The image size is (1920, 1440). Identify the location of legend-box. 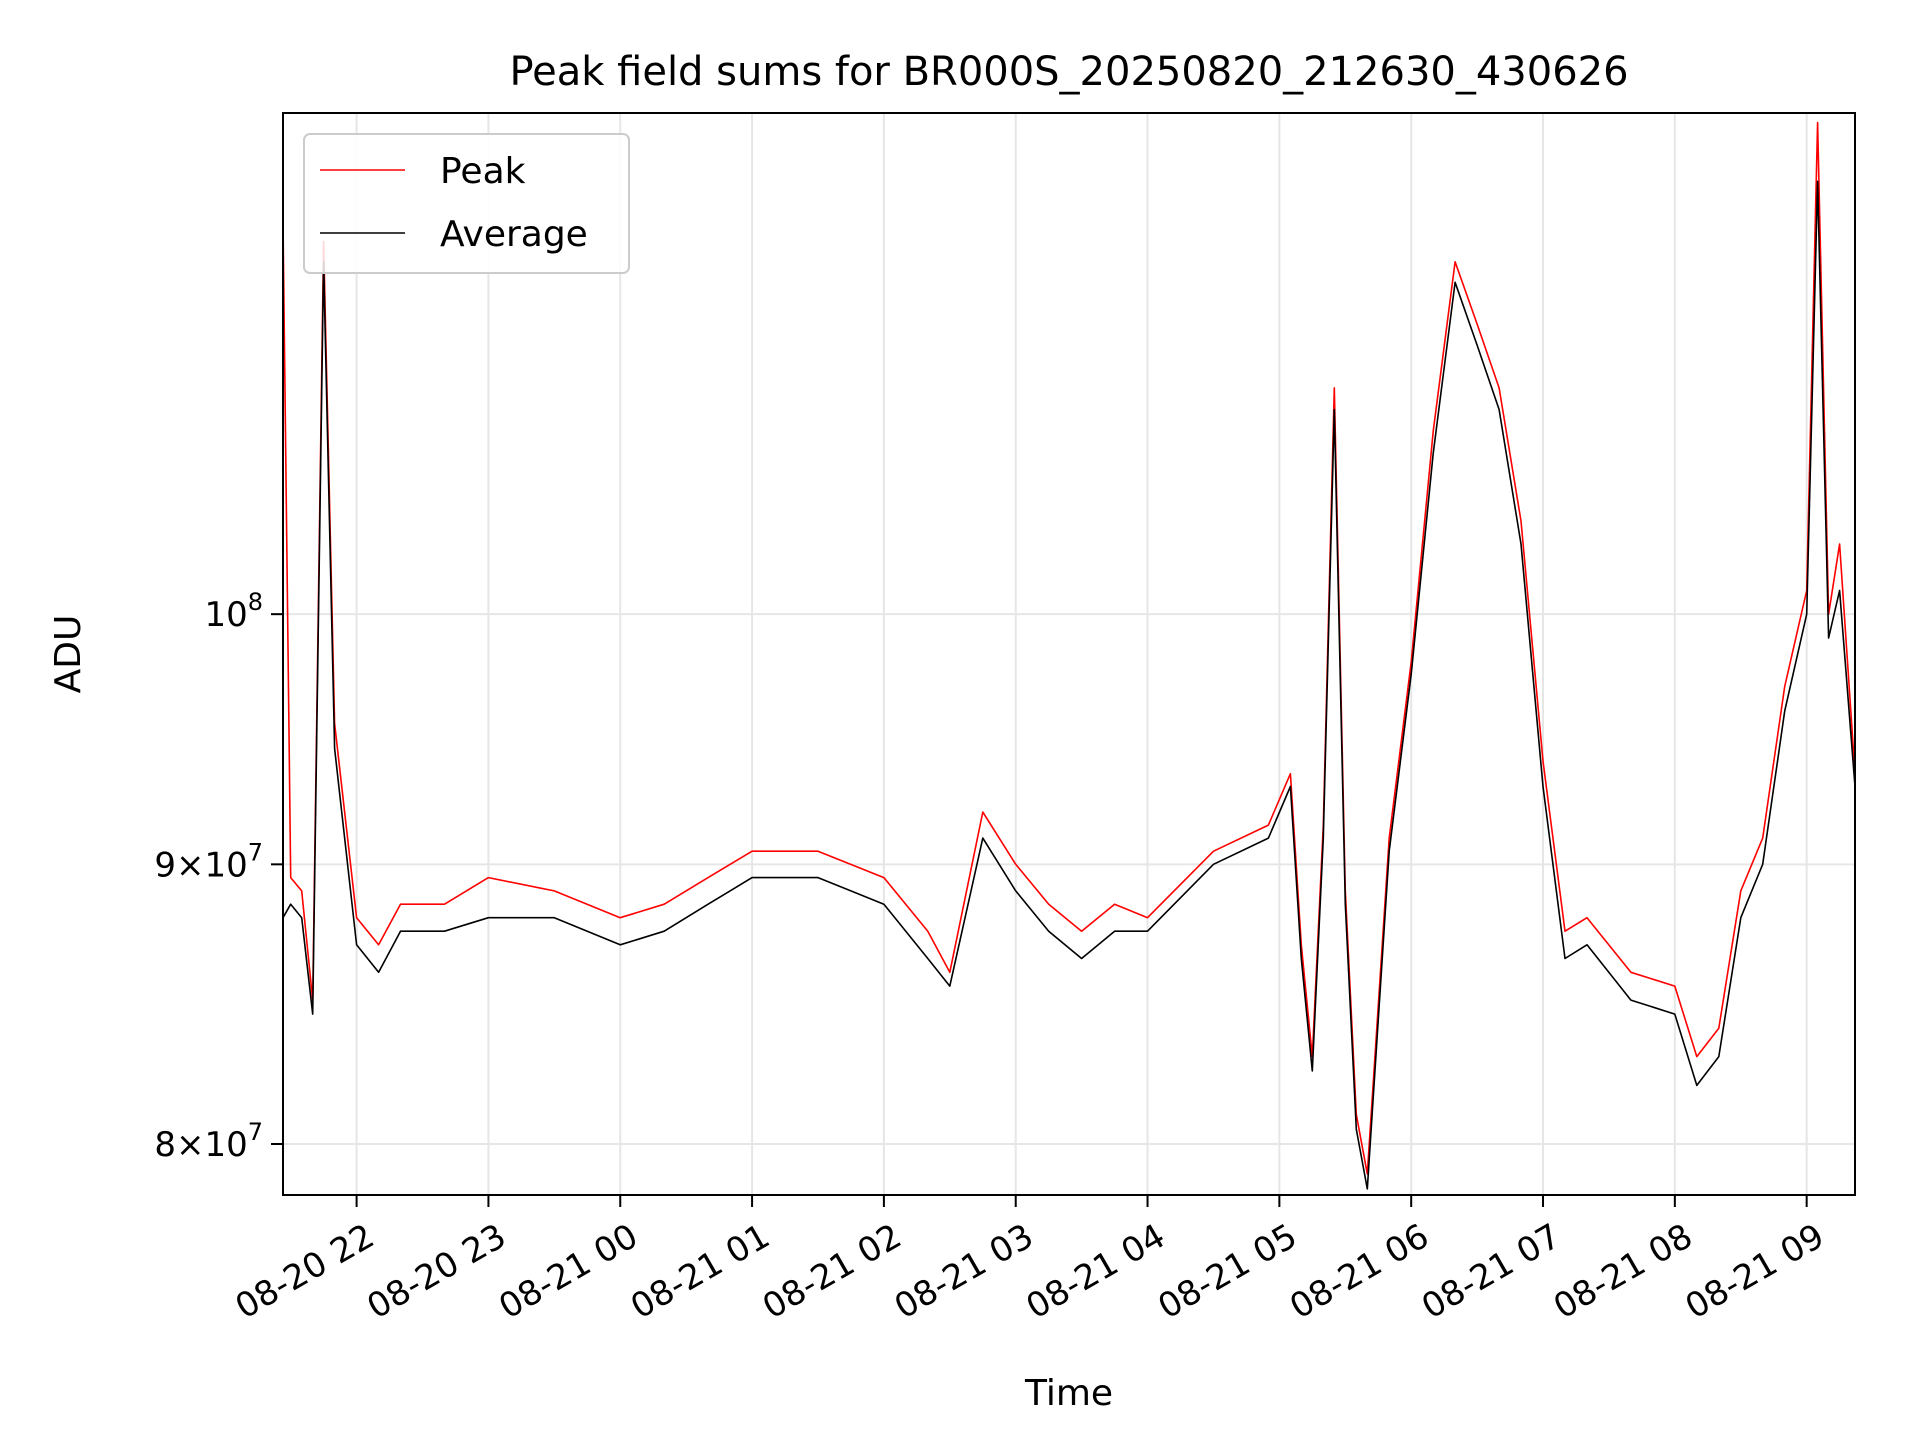
(466, 203).